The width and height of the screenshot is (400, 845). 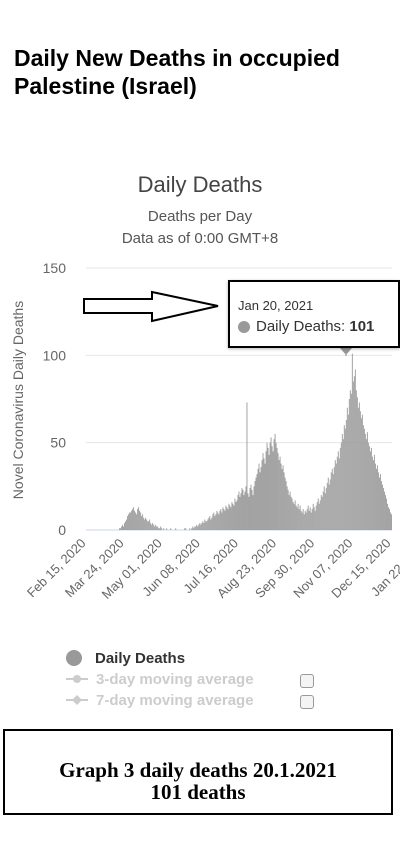 I want to click on legend-3-day-checkbox, so click(x=307, y=681).